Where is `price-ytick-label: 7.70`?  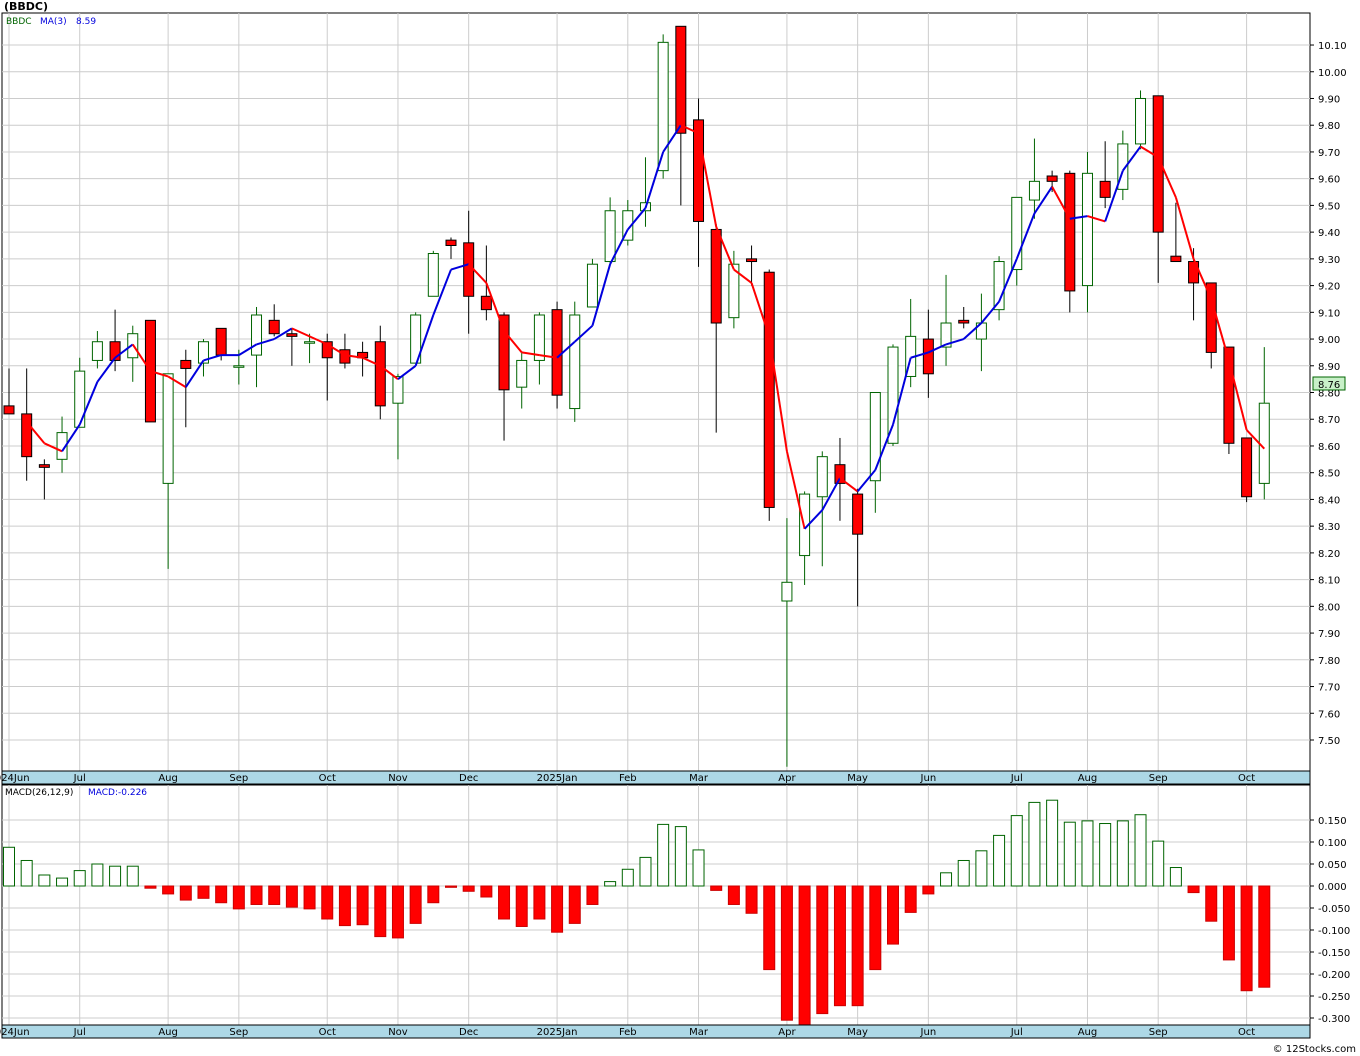 price-ytick-label: 7.70 is located at coordinates (1329, 688).